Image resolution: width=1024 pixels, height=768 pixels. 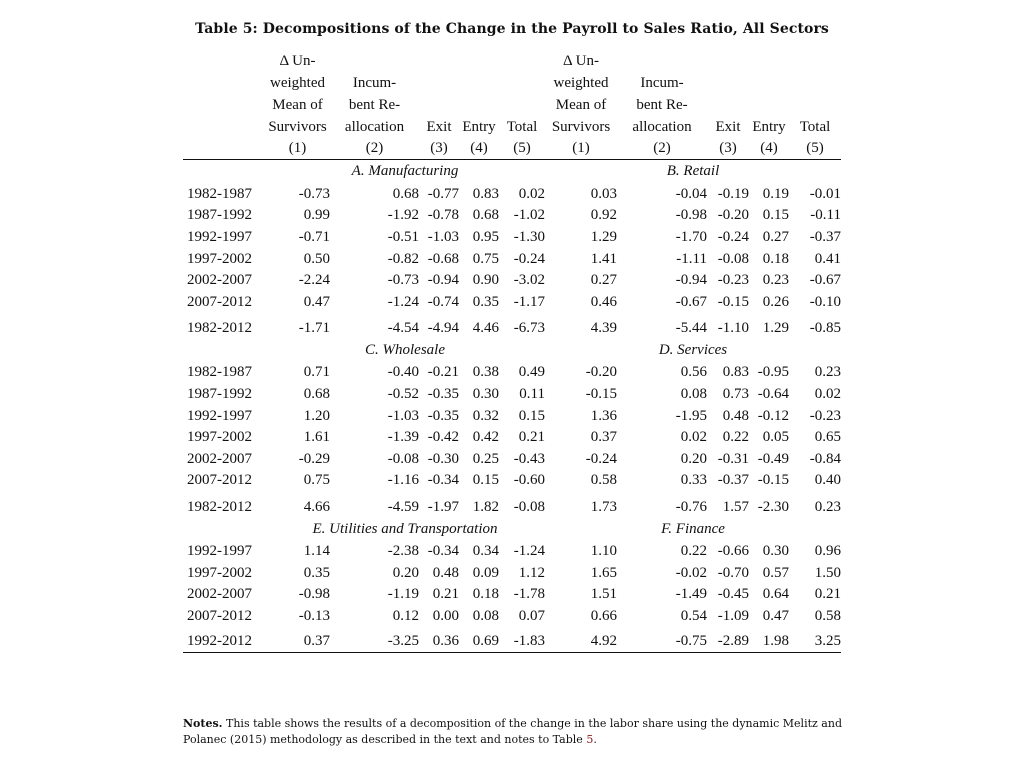 What do you see at coordinates (443, 301) in the screenshot?
I see `value-cell: -0.74` at bounding box center [443, 301].